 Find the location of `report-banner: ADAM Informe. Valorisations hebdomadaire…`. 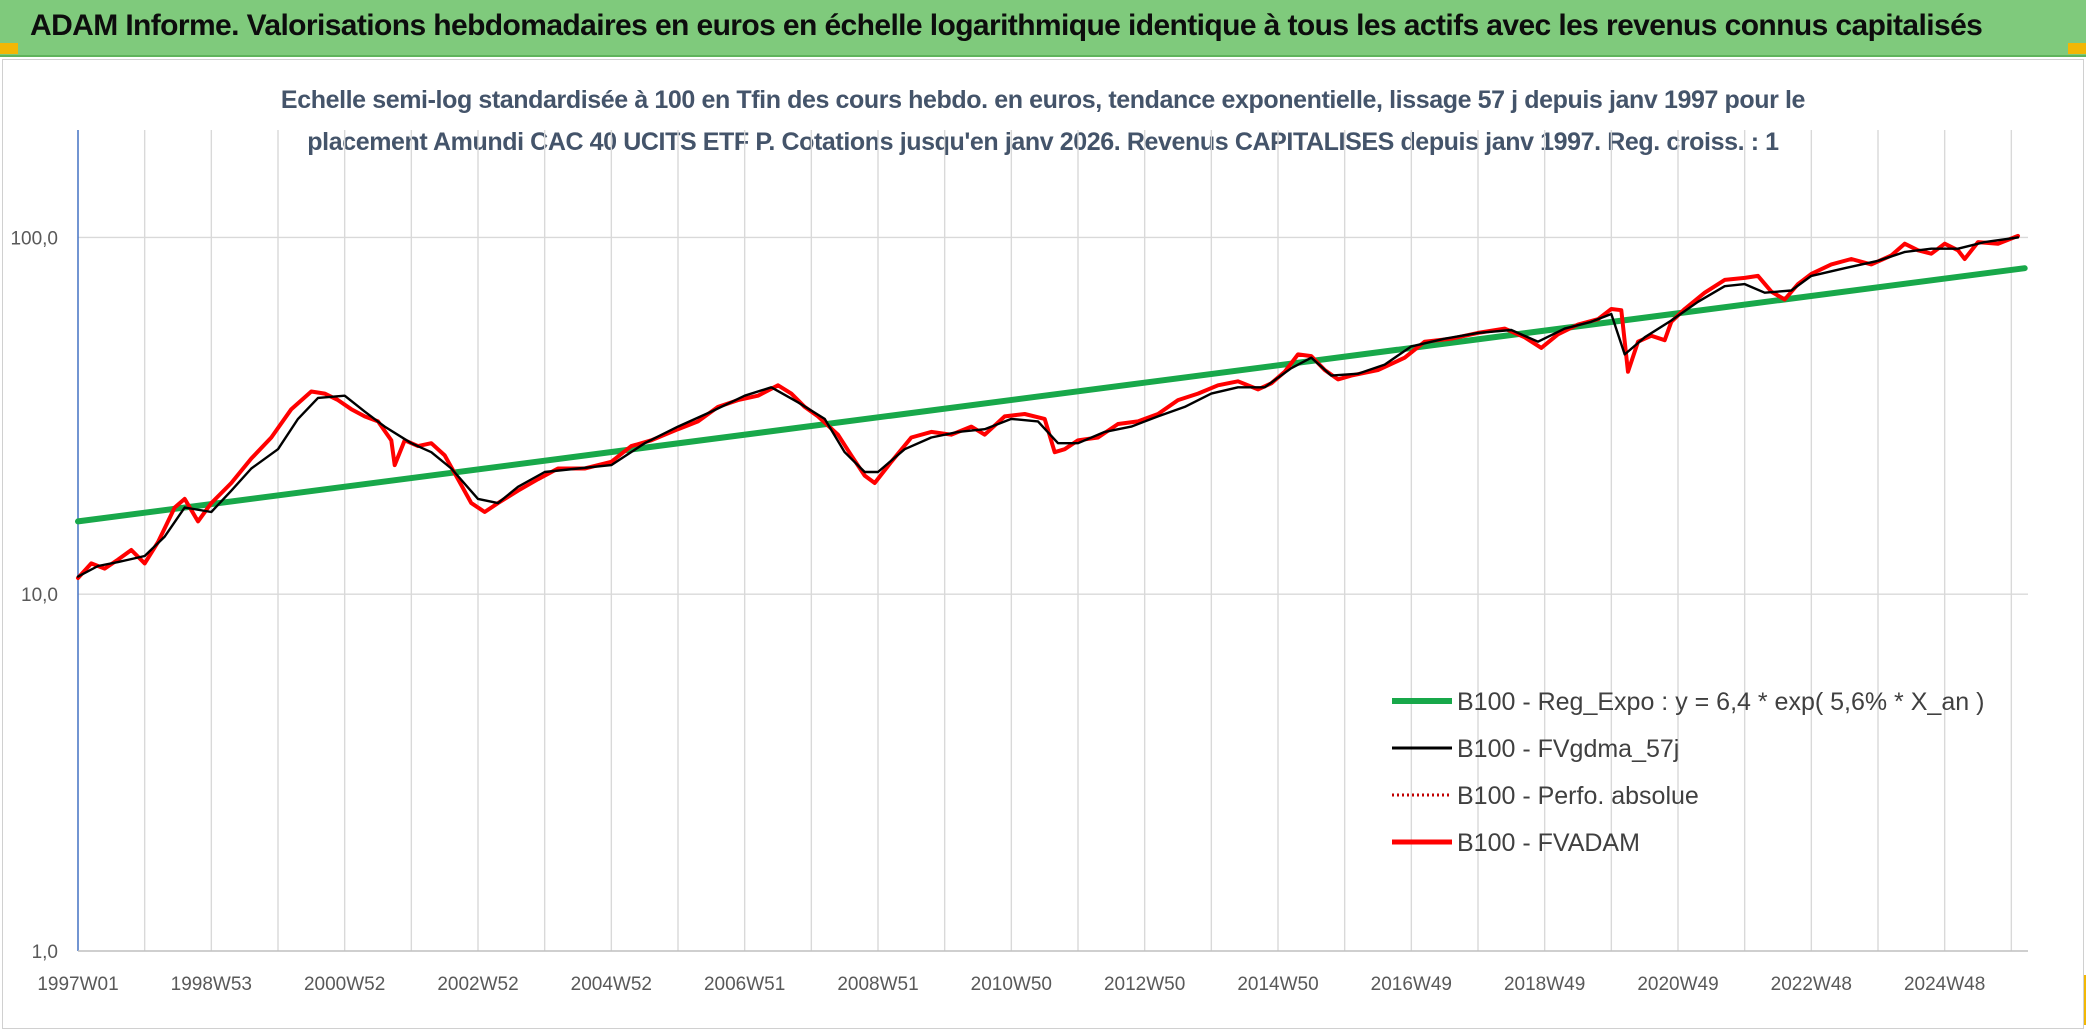

report-banner: ADAM Informe. Valorisations hebdomadaire… is located at coordinates (1043, 28).